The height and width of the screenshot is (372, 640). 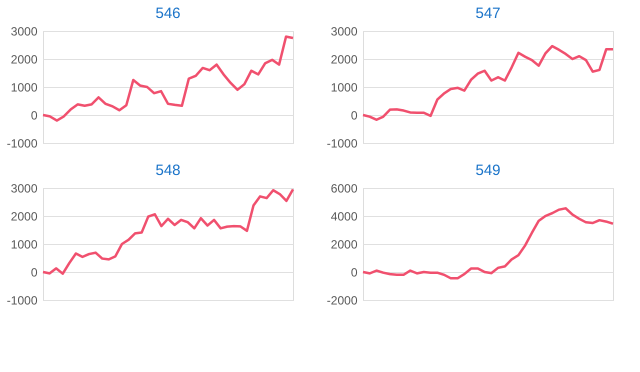 I want to click on chart-title: 548, so click(x=168, y=170).